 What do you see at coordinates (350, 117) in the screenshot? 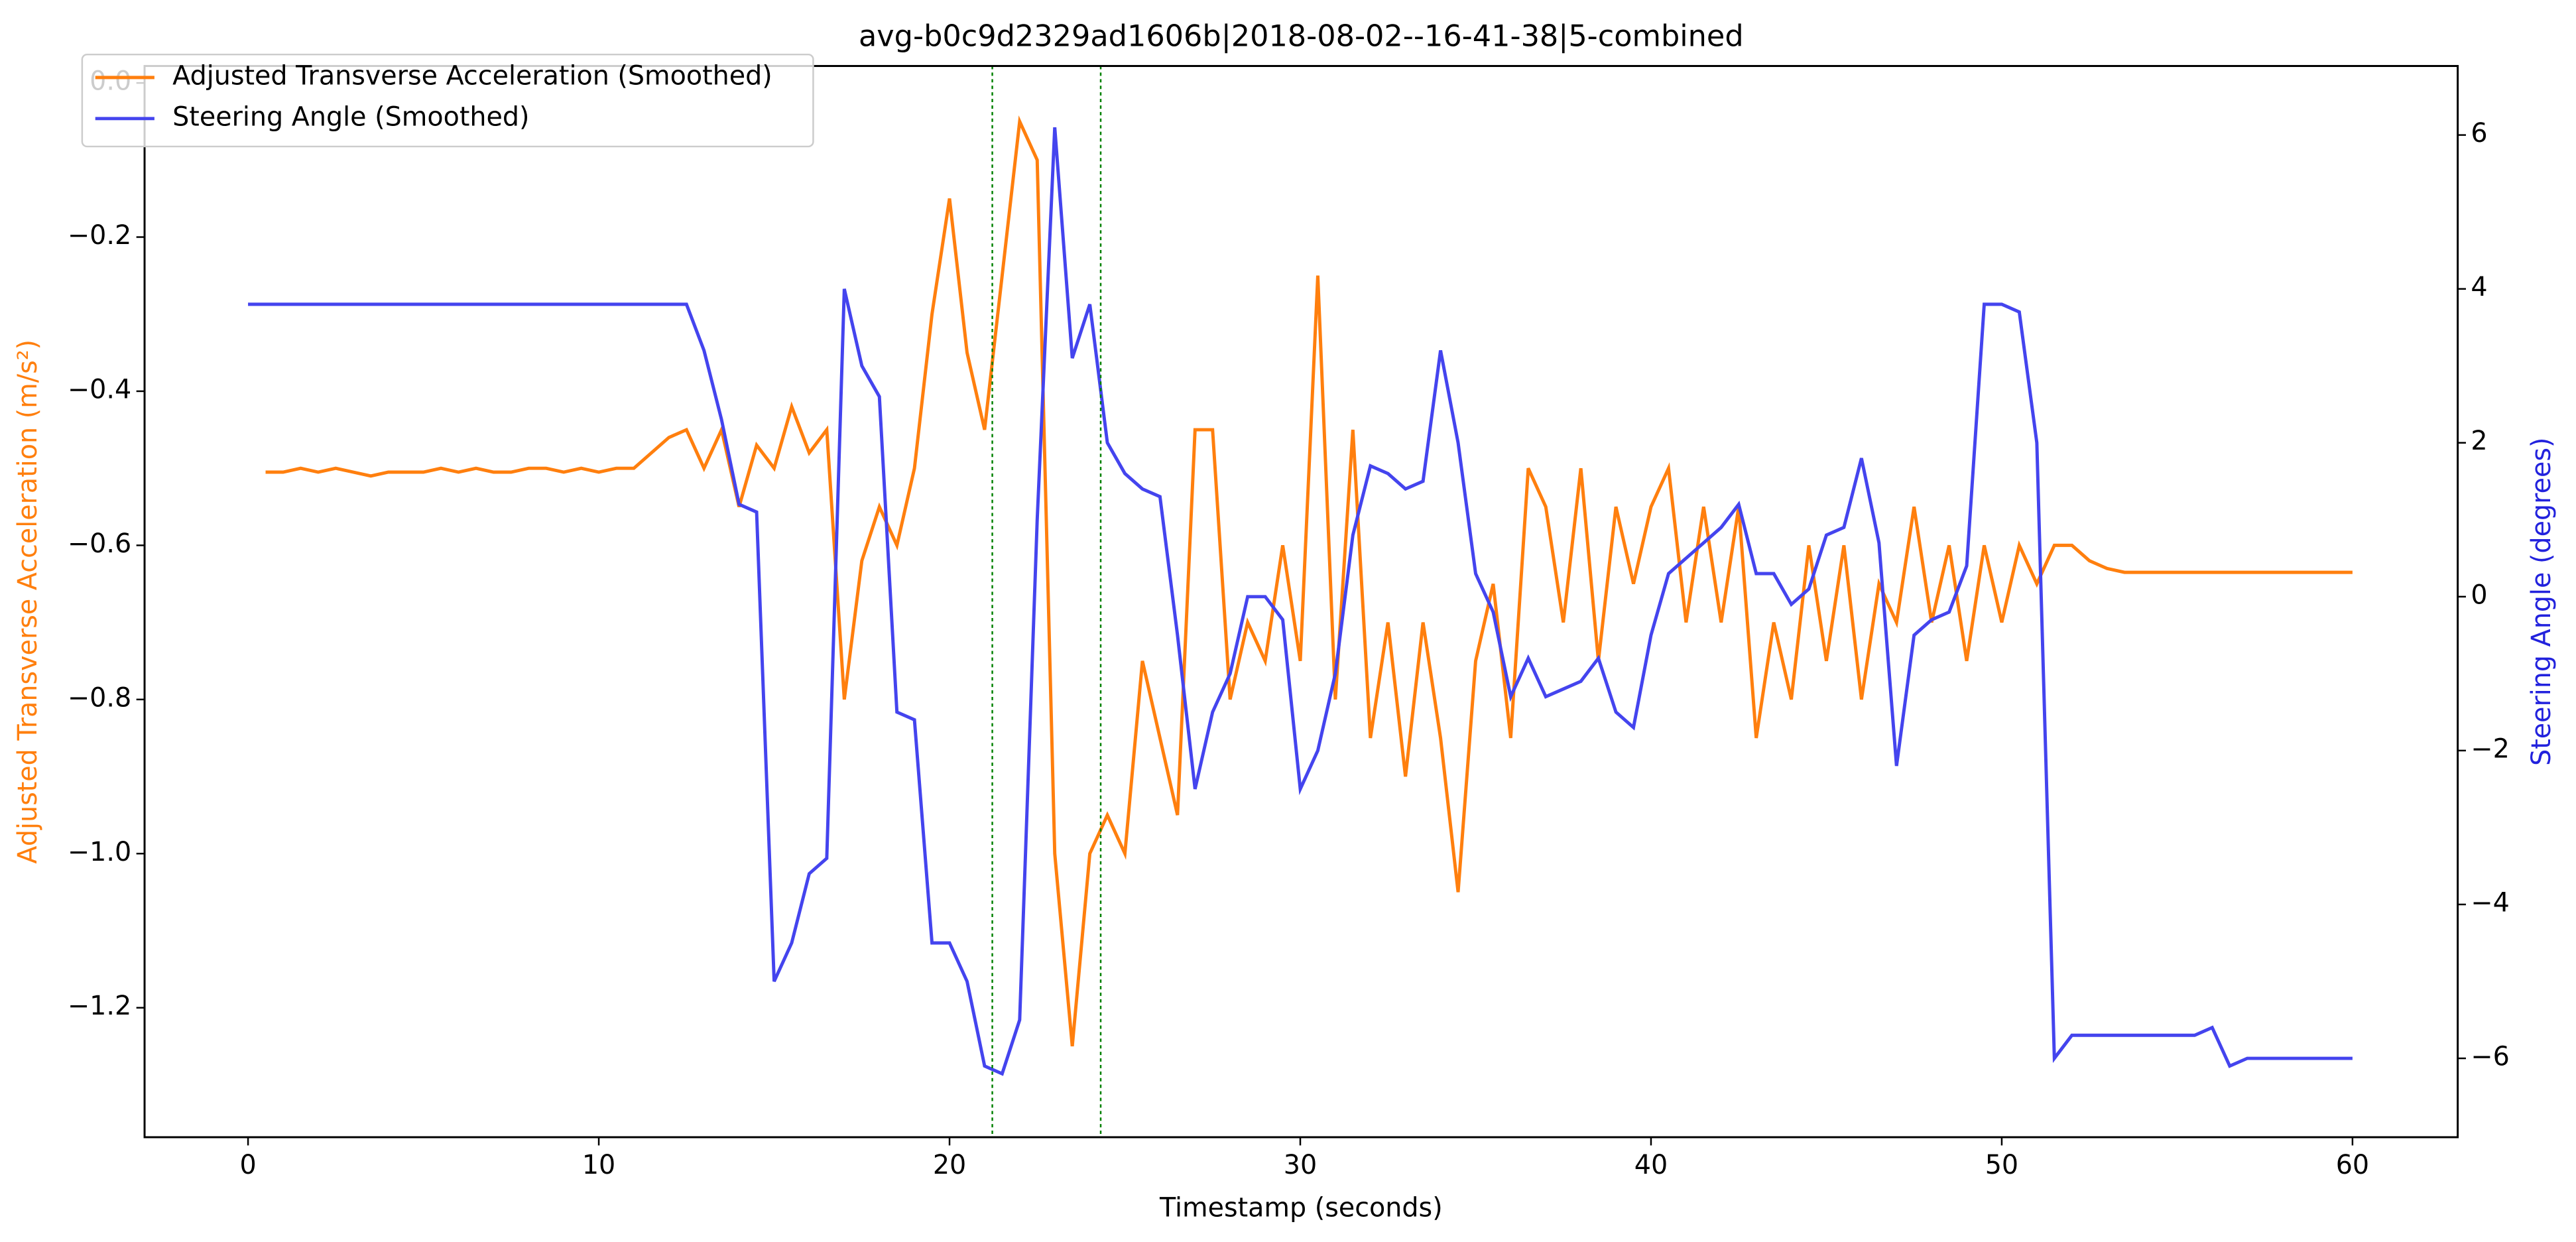
I see `legend-label: Steering Angle (Smoothed)` at bounding box center [350, 117].